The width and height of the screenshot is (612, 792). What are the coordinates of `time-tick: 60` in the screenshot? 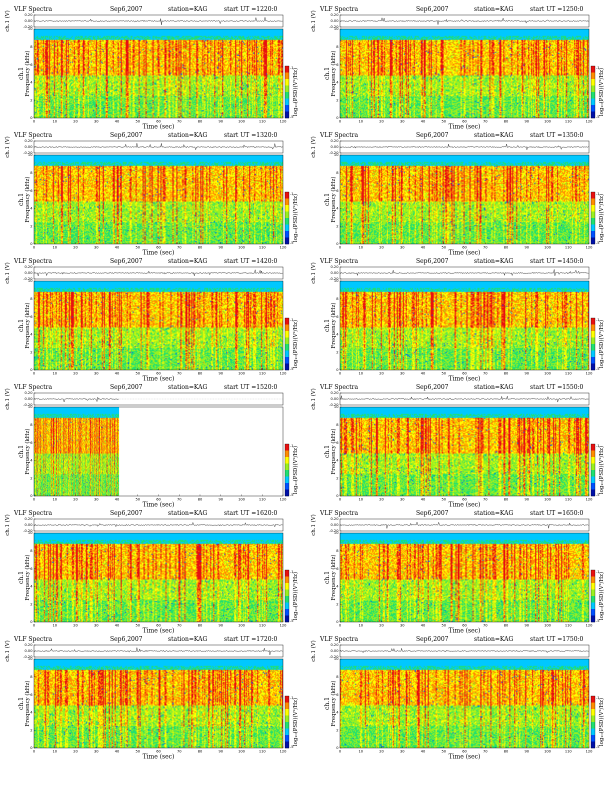 It's located at (464, 248).